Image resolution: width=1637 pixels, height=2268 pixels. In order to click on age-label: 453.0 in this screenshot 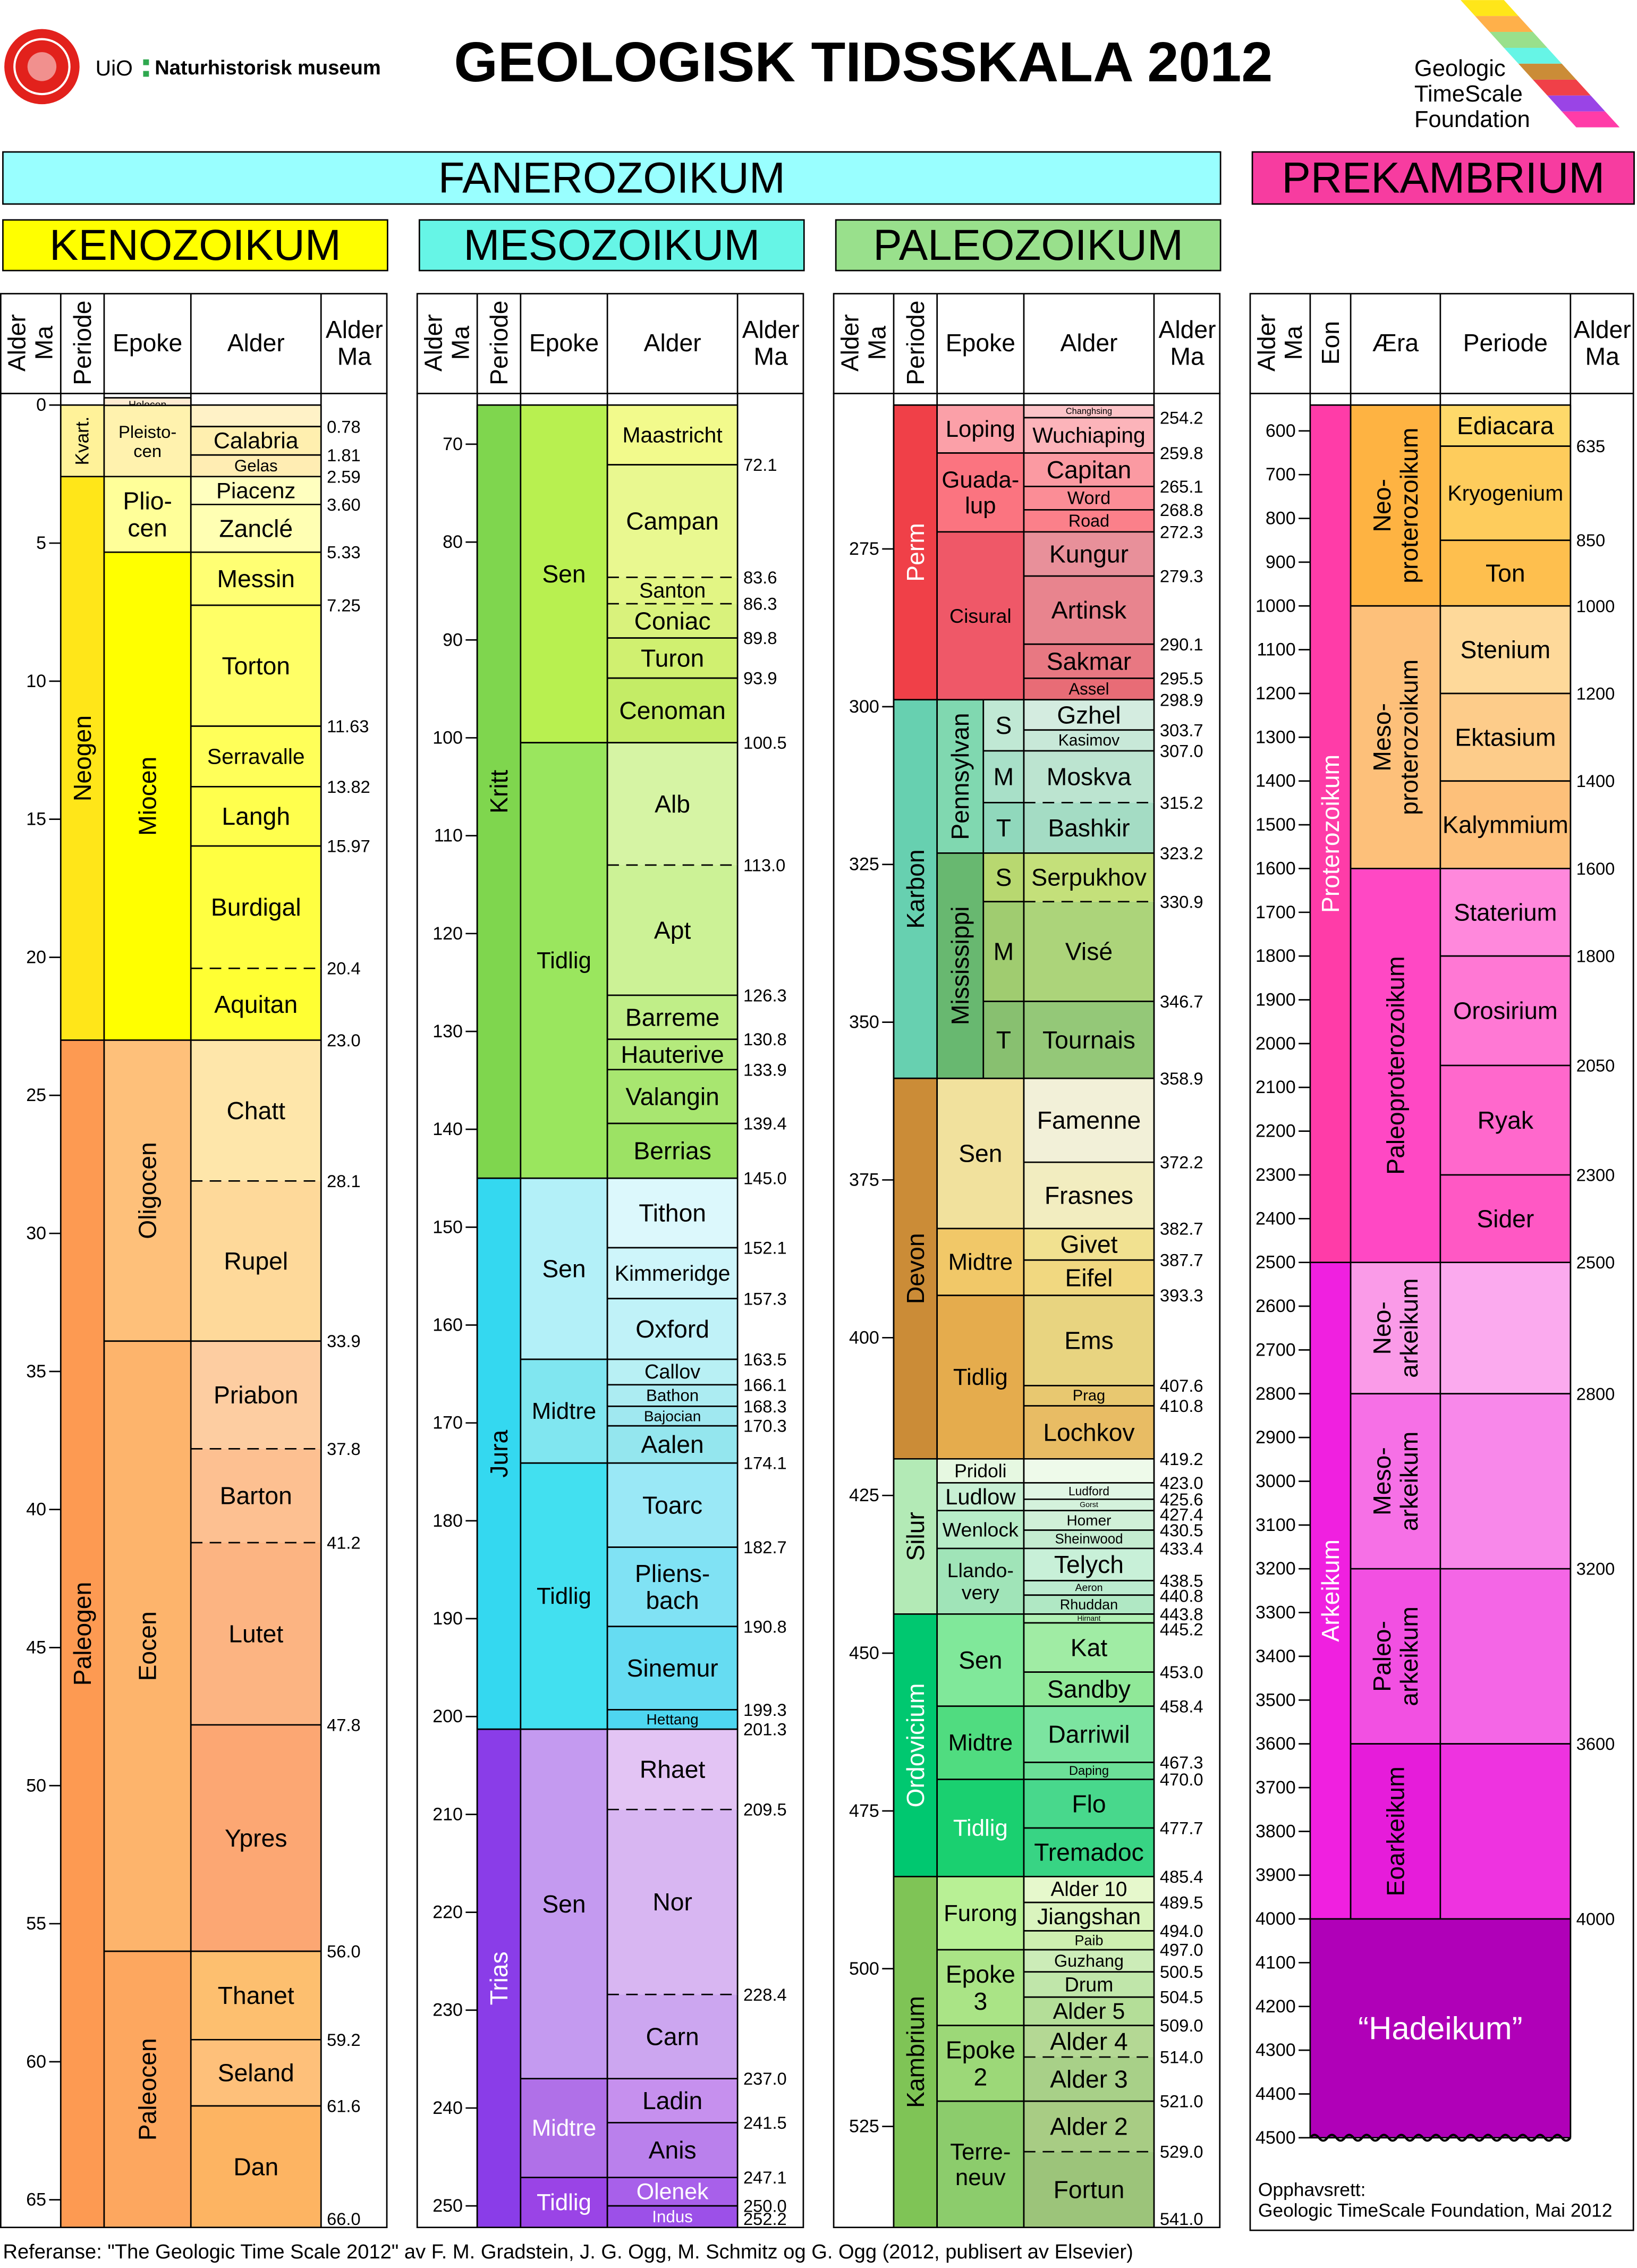, I will do `click(1181, 1672)`.